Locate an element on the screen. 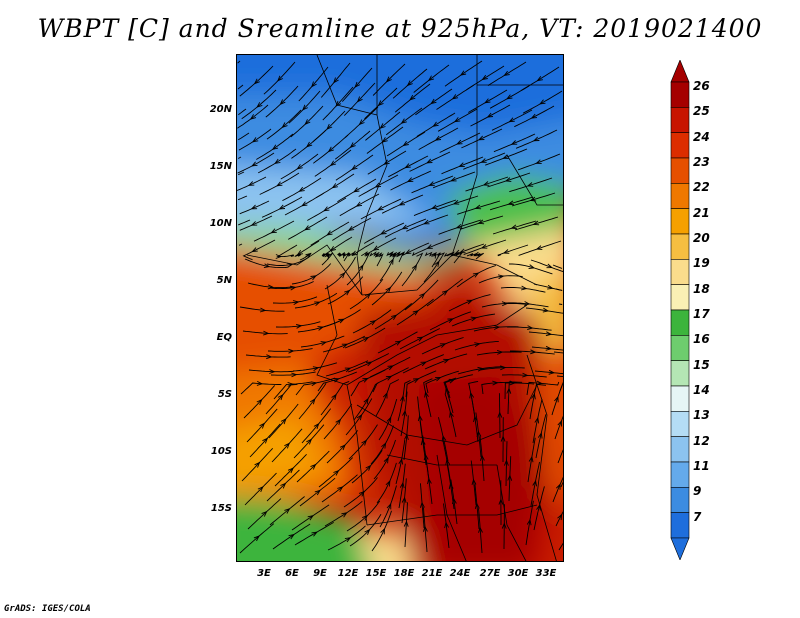  colorbar-label: 18 is located at coordinates (701, 288).